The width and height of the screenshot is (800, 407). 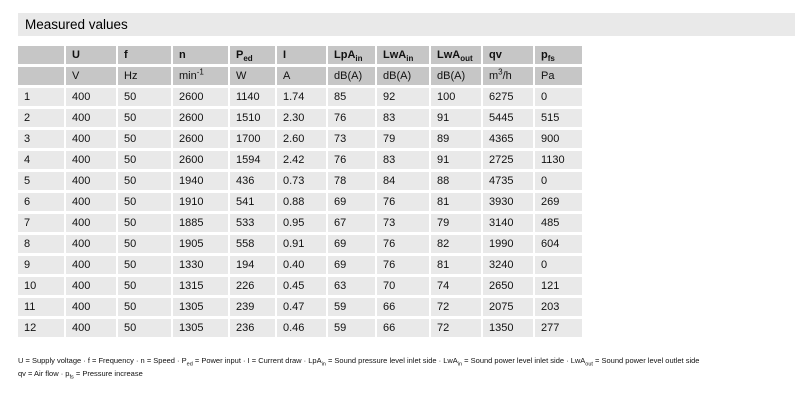 I want to click on value-cell: 515, so click(x=558, y=118).